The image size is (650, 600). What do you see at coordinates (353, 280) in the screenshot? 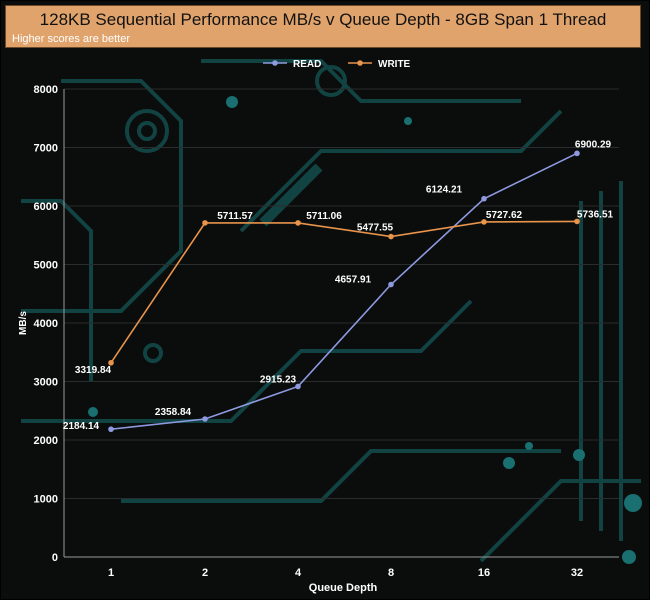
I see `data-label-read: 4657.91` at bounding box center [353, 280].